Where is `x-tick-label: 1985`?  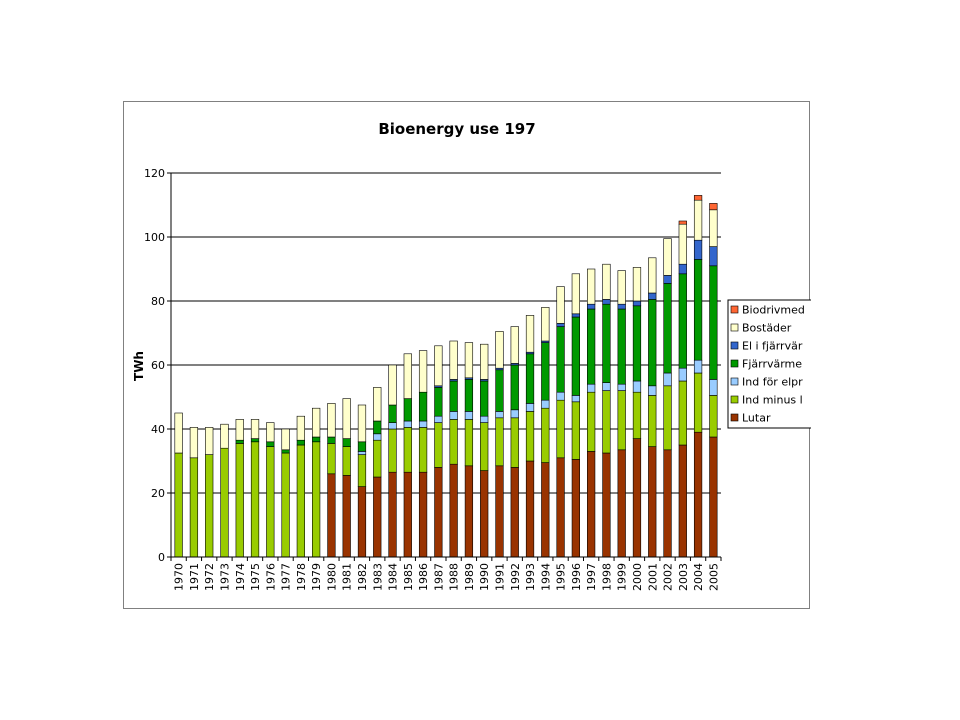
x-tick-label: 1985 is located at coordinates (408, 577).